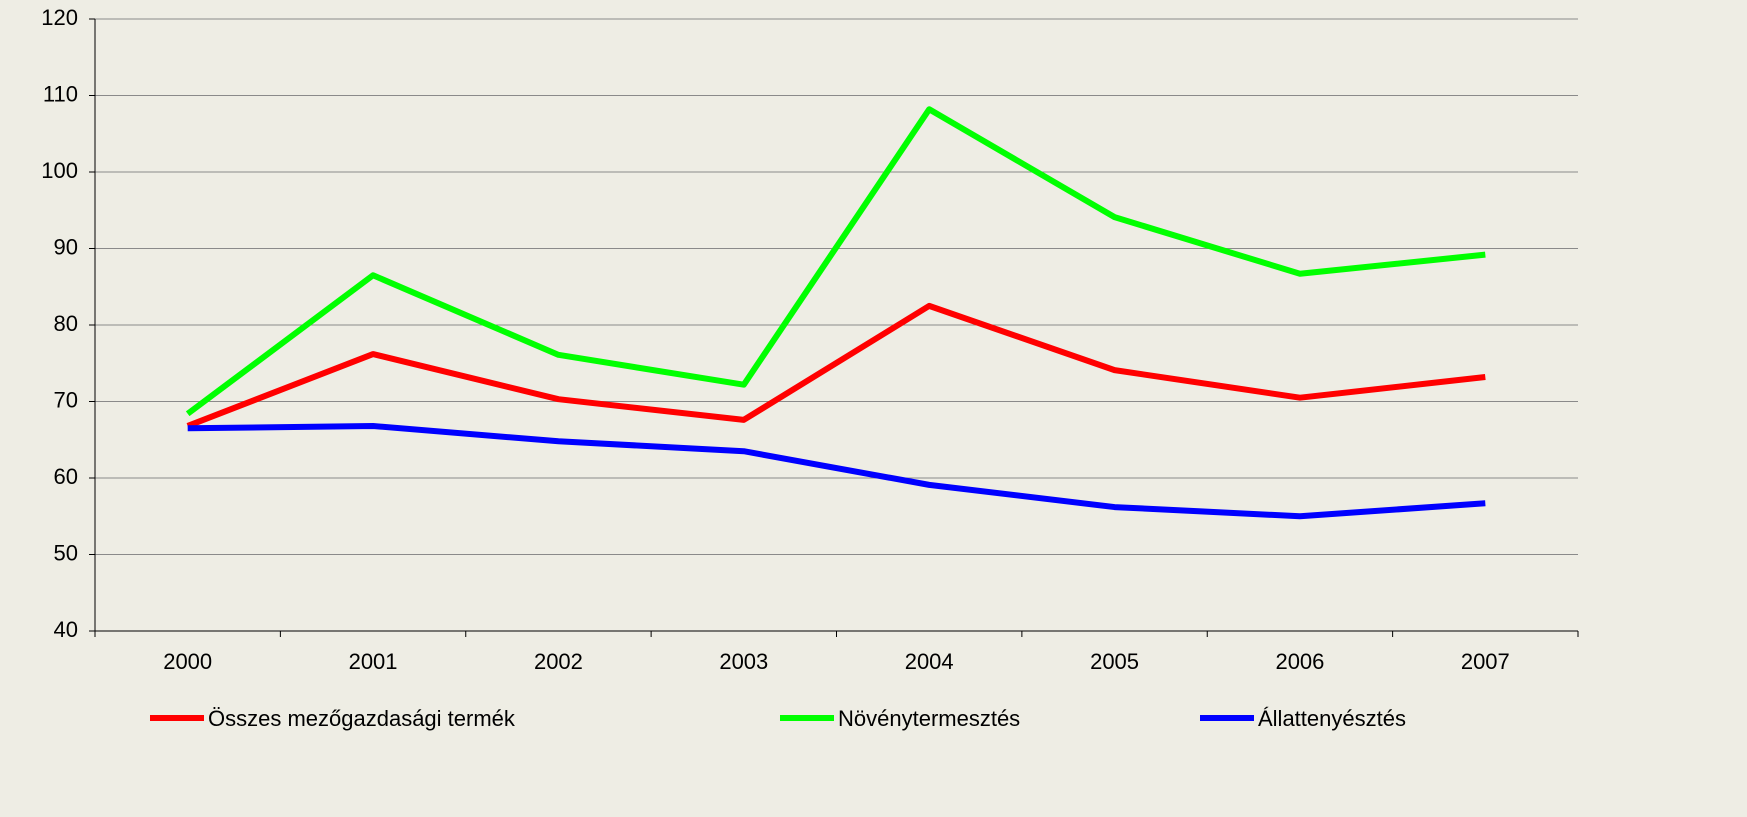 The height and width of the screenshot is (817, 1747). What do you see at coordinates (743, 661) in the screenshot?
I see `x-tick-label: 2003` at bounding box center [743, 661].